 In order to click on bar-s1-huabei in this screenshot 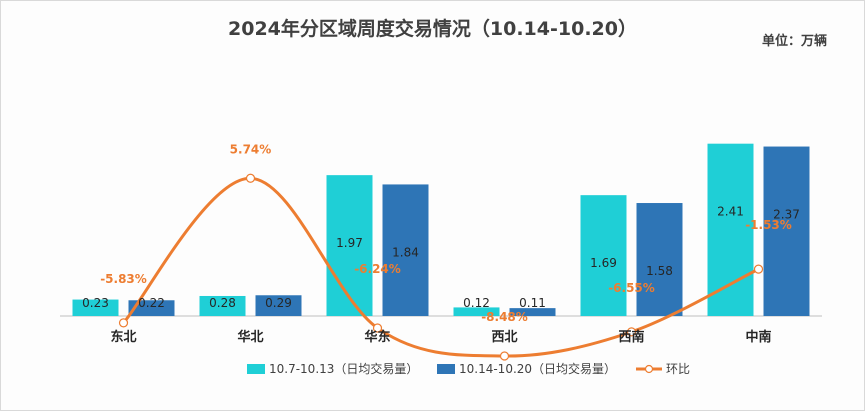, I will do `click(222, 305)`.